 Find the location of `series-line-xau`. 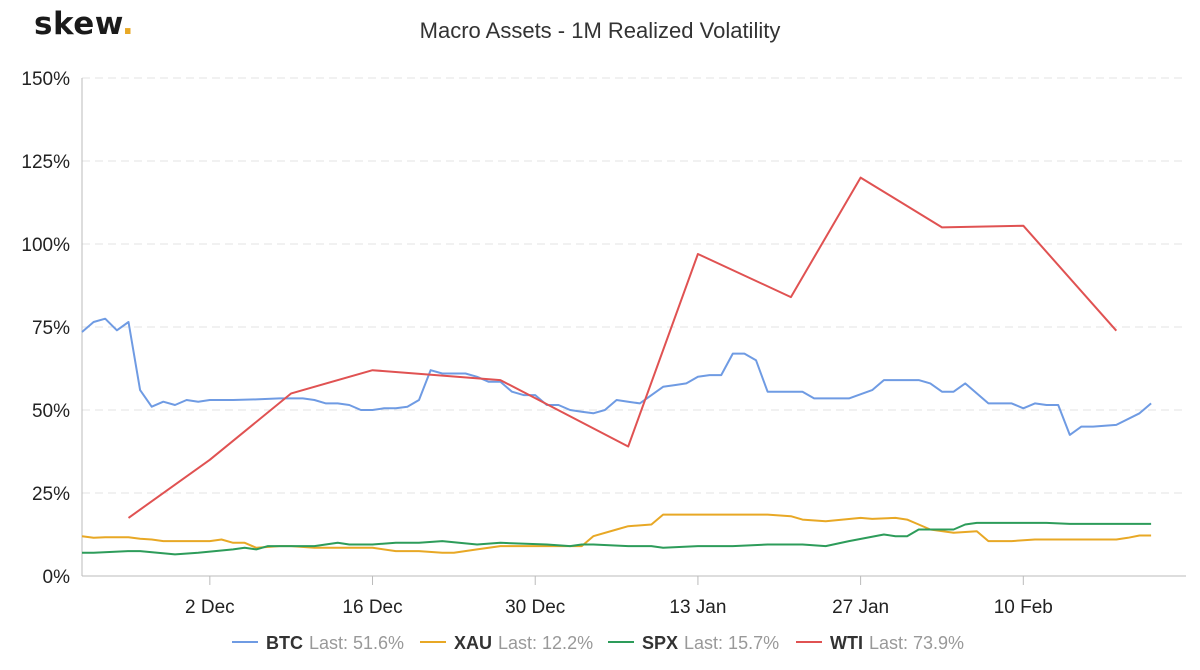

series-line-xau is located at coordinates (616, 533).